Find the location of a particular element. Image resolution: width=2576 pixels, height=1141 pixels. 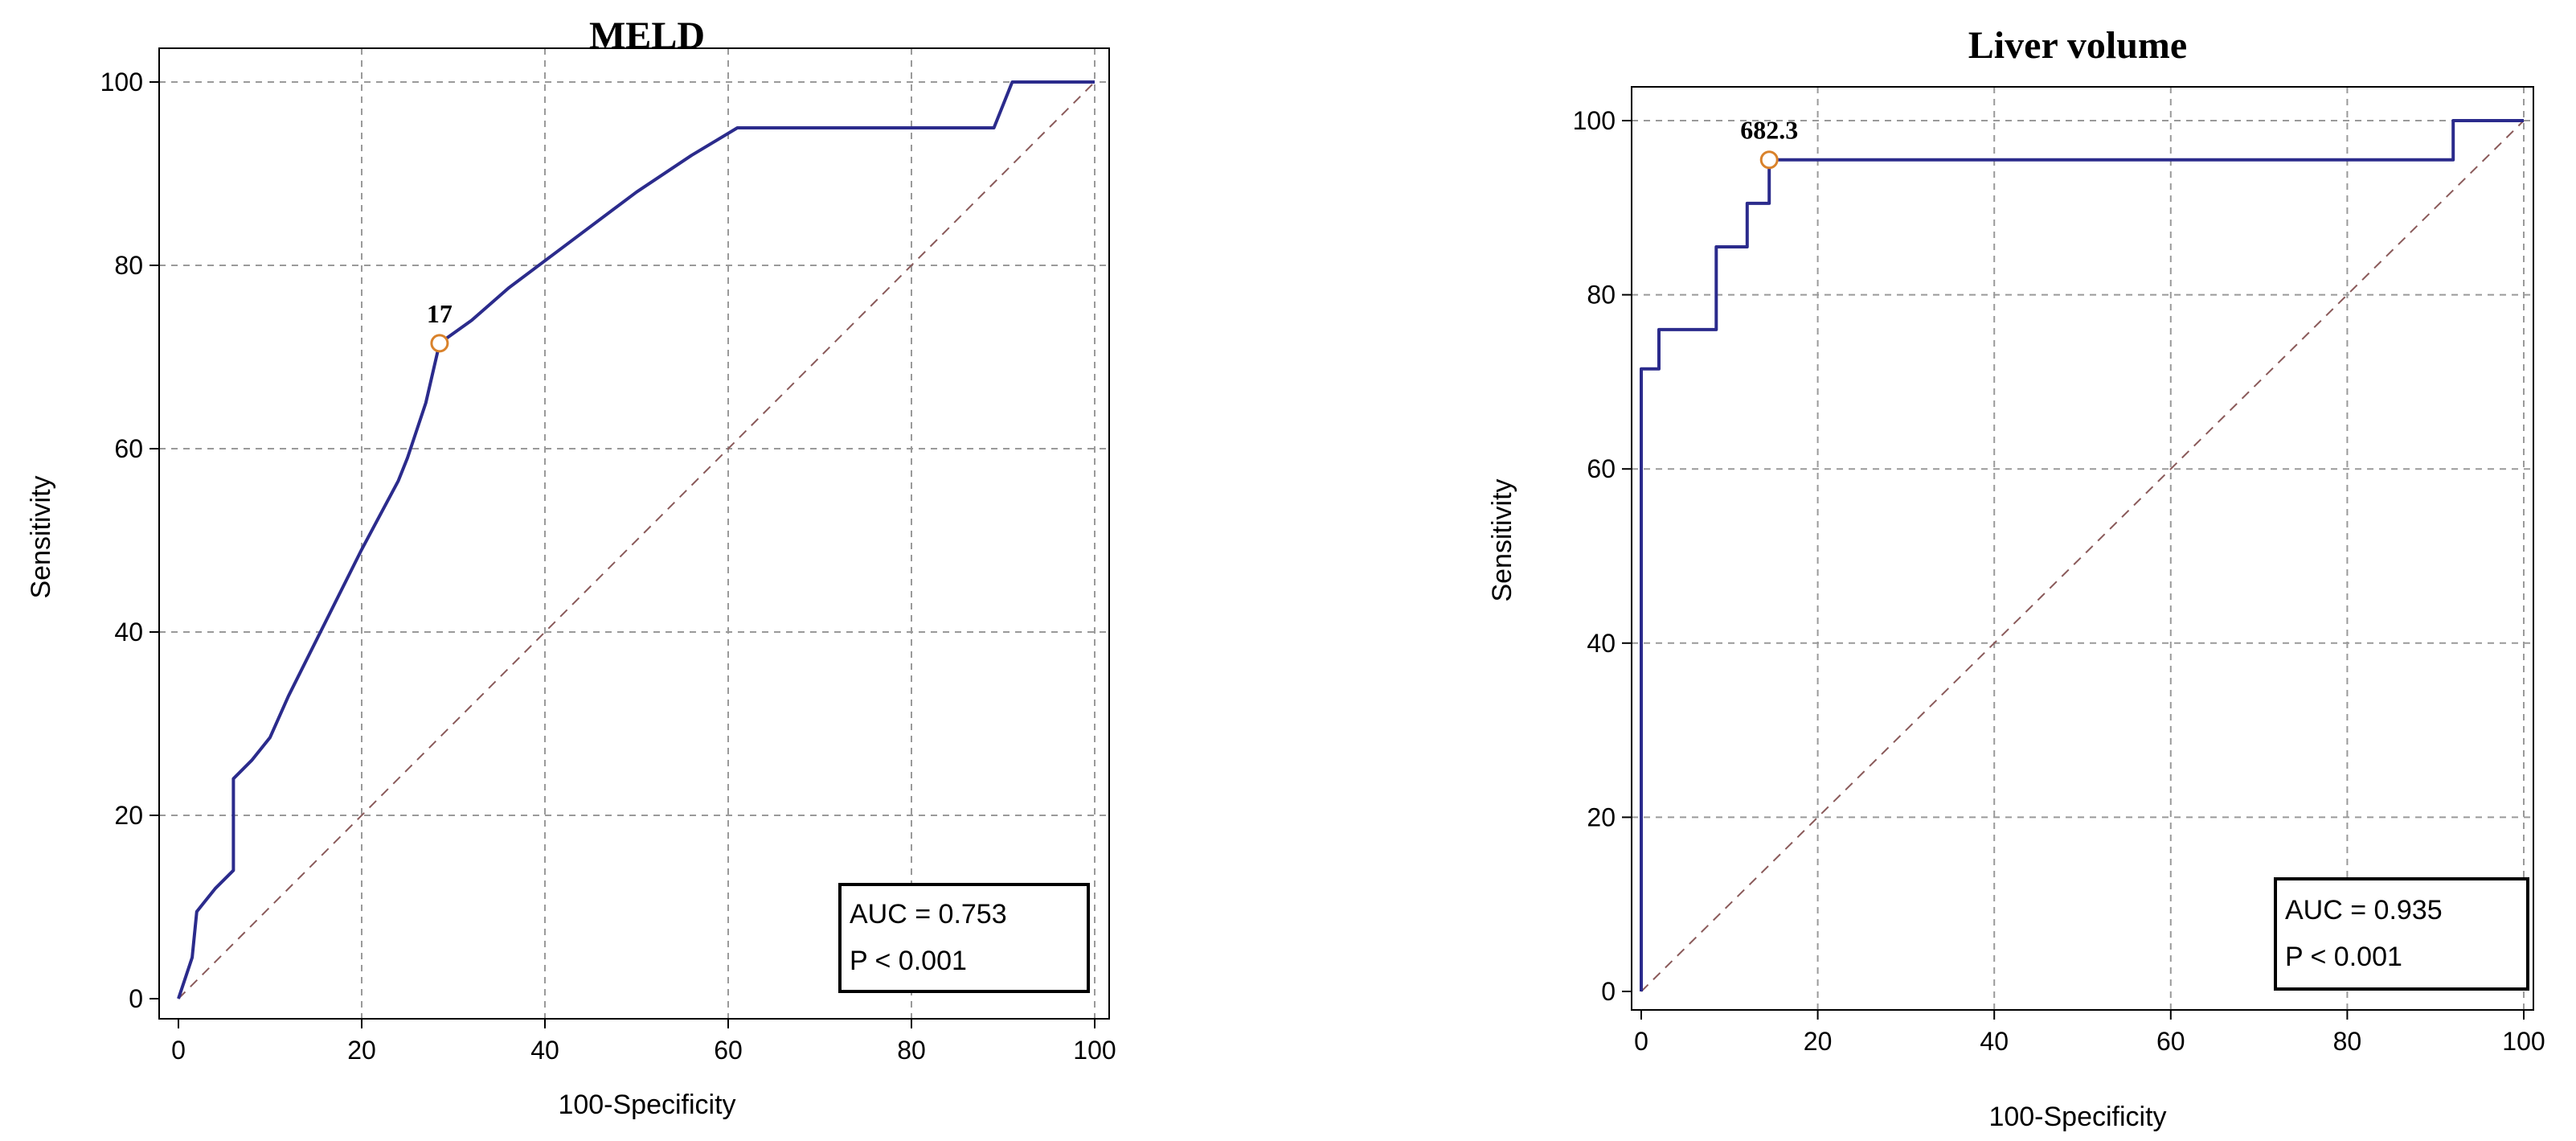

stats-box: AUC = 0.753 P < 0.001 is located at coordinates (964, 938).